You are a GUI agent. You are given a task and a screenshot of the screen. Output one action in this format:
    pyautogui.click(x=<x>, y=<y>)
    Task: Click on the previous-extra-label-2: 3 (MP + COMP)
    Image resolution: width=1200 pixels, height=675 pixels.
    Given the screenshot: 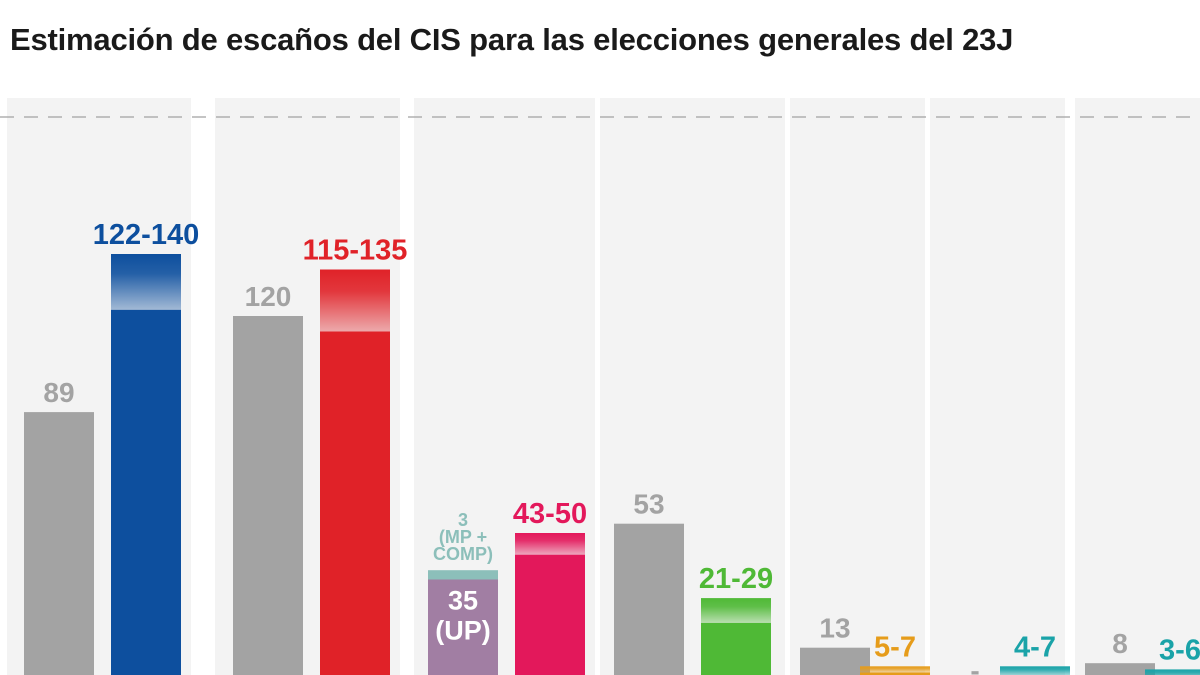 What is the action you would take?
    pyautogui.click(x=463, y=537)
    